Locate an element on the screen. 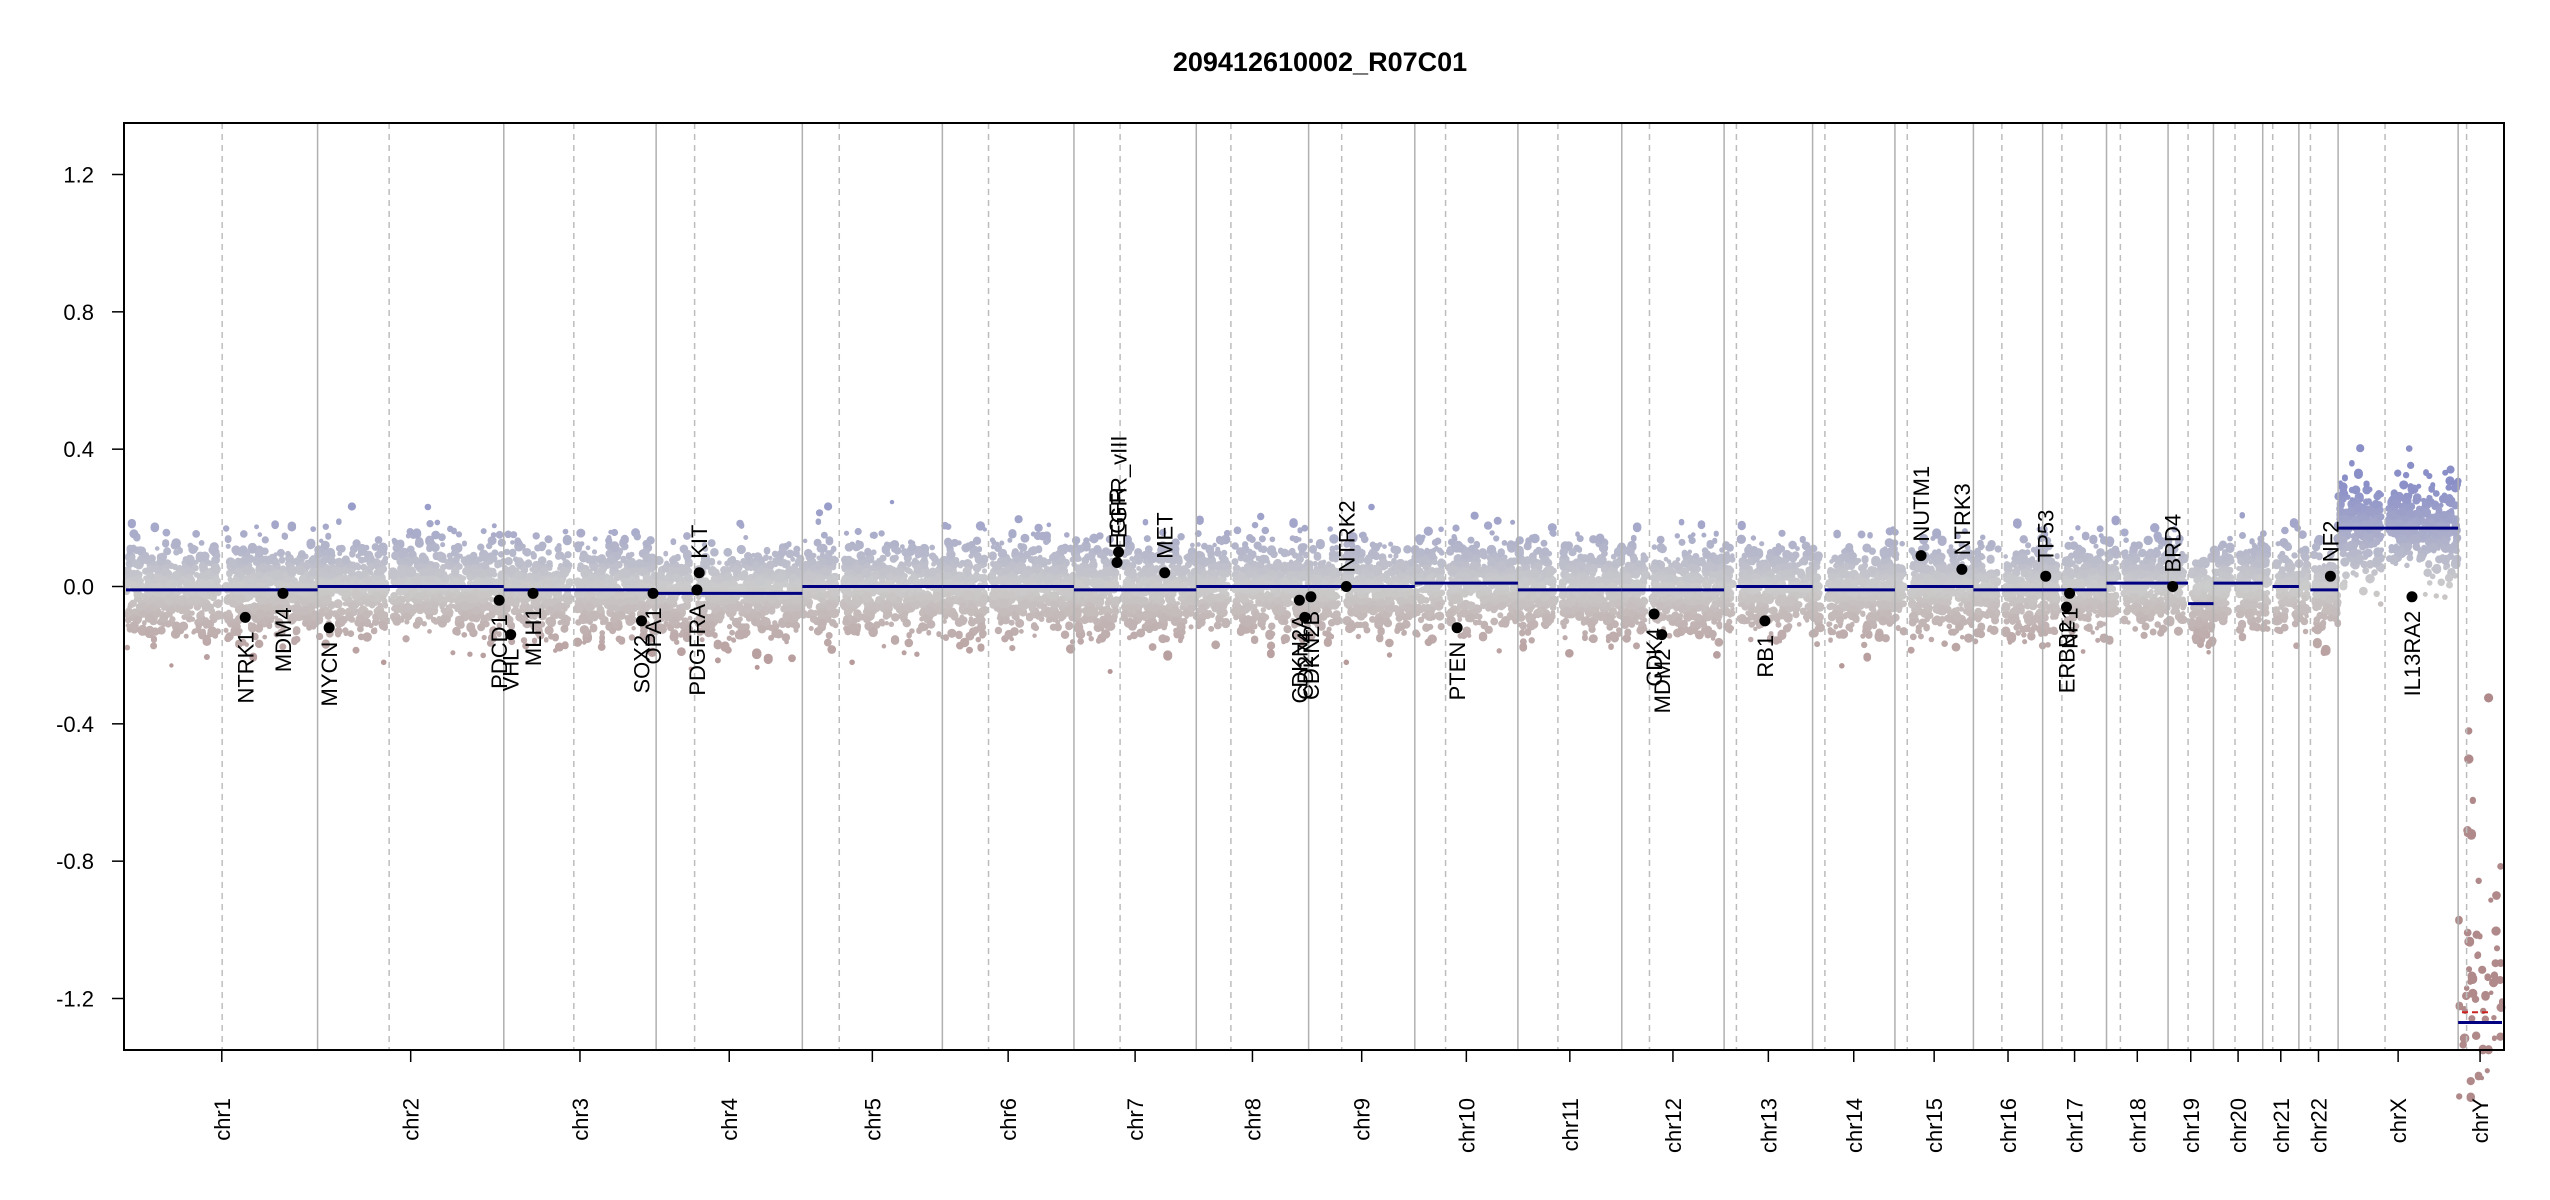  gene-point-ERBB2 is located at coordinates (2067, 607).